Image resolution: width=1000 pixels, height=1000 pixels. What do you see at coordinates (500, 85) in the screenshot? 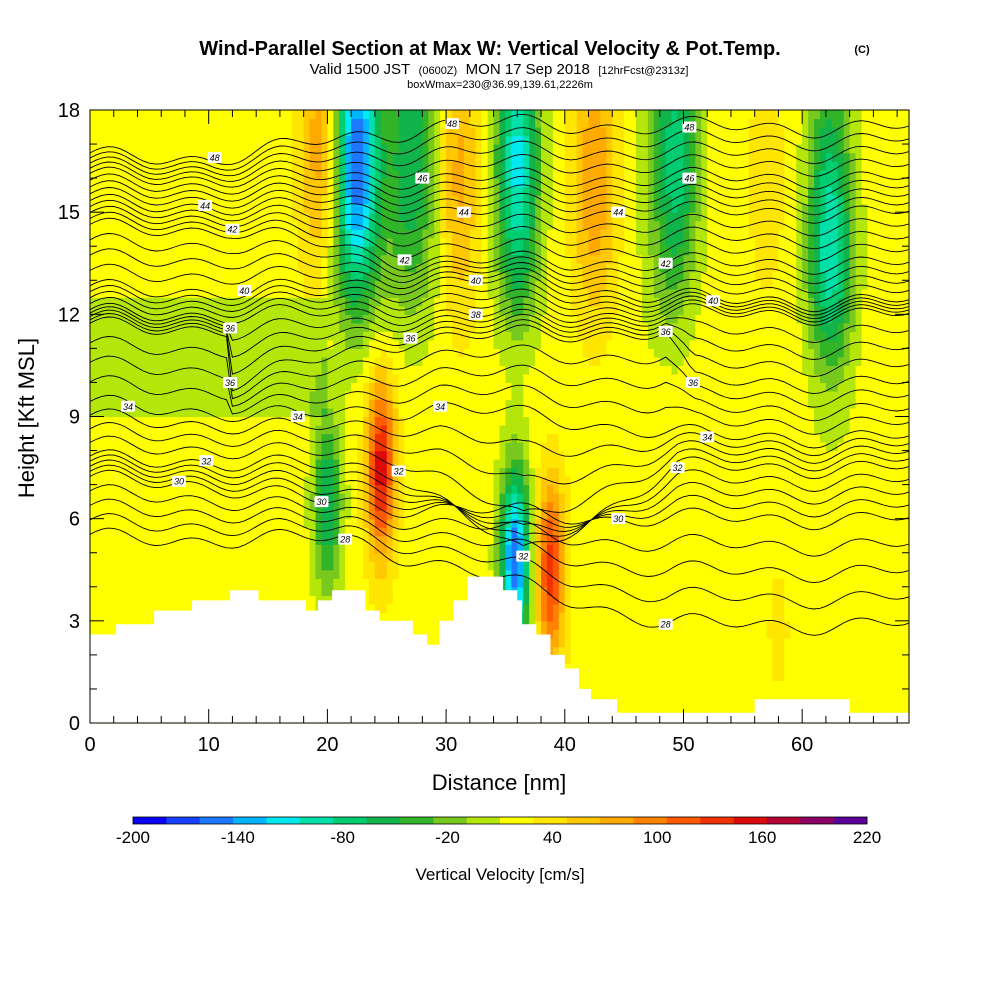
I see `chart-subtitle-2: boxWmax=230@36.99,139.61,2226m` at bounding box center [500, 85].